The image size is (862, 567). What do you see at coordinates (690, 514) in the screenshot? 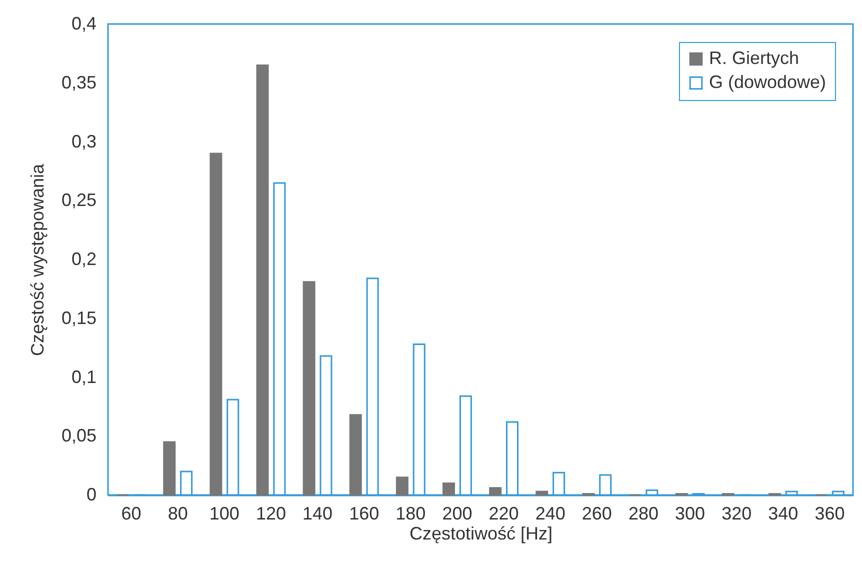
I see `x-tick-label: 300` at bounding box center [690, 514].